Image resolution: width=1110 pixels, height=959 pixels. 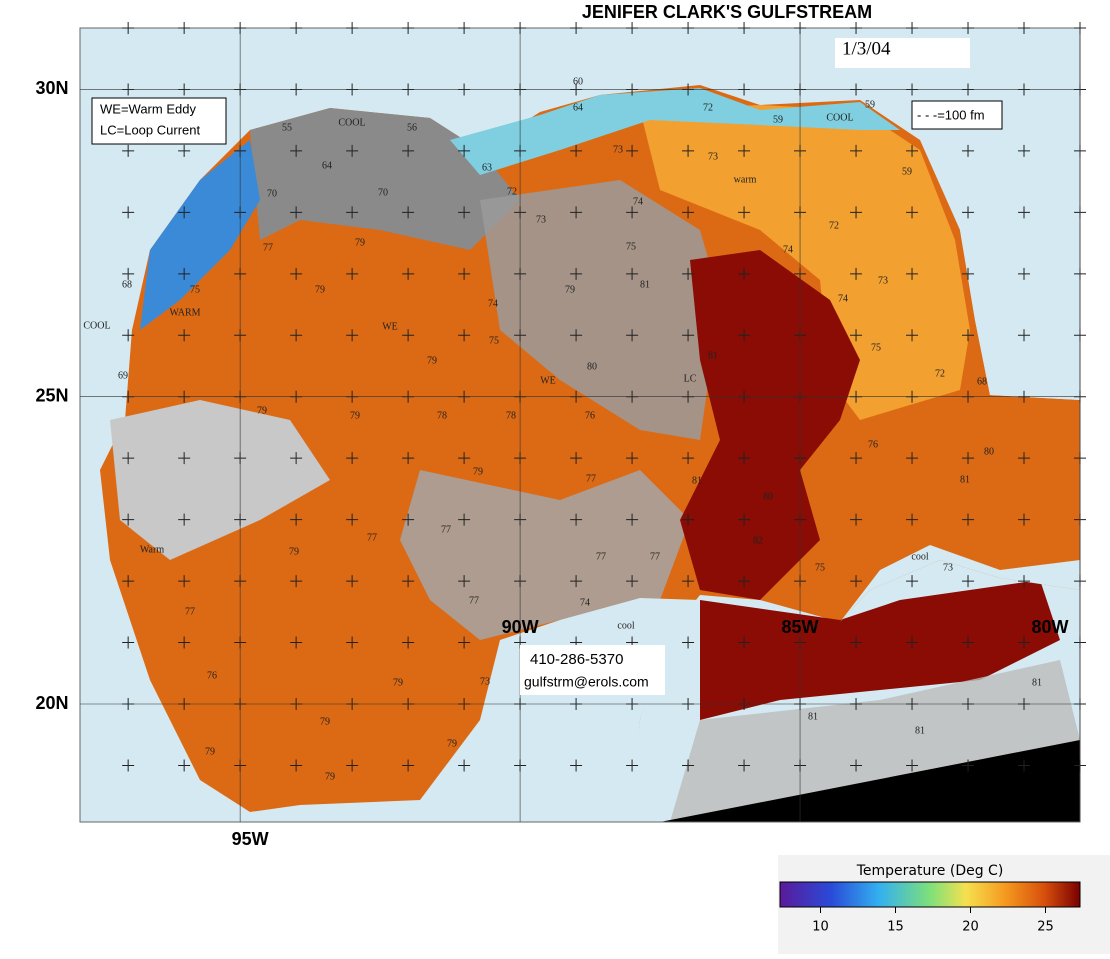 I want to click on map-label: cool, so click(x=919, y=556).